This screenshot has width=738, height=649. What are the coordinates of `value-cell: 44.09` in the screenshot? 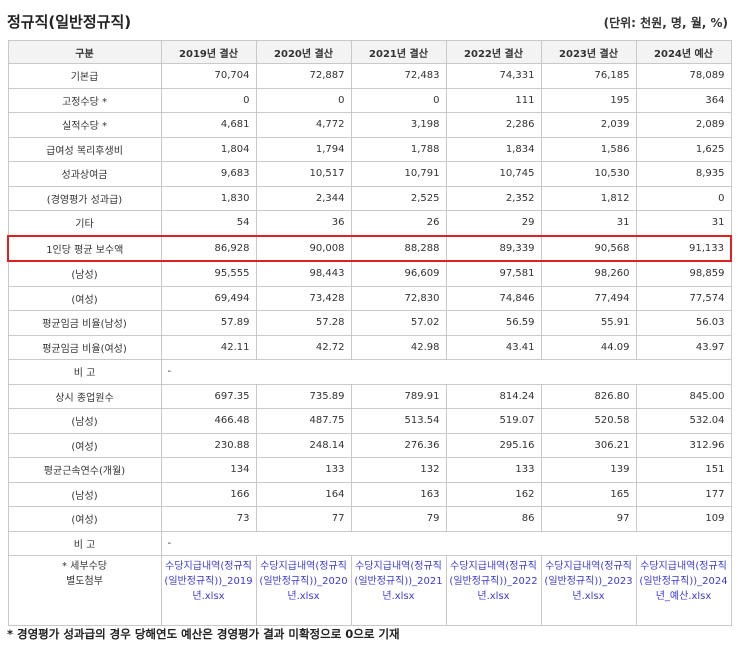 It's located at (588, 347).